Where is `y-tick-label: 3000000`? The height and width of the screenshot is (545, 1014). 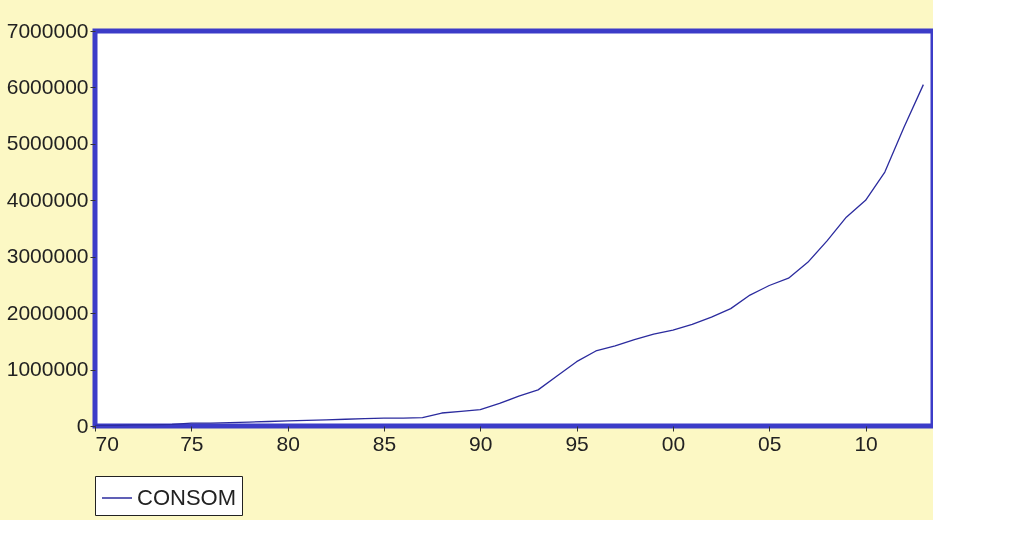 y-tick-label: 3000000 is located at coordinates (47, 256).